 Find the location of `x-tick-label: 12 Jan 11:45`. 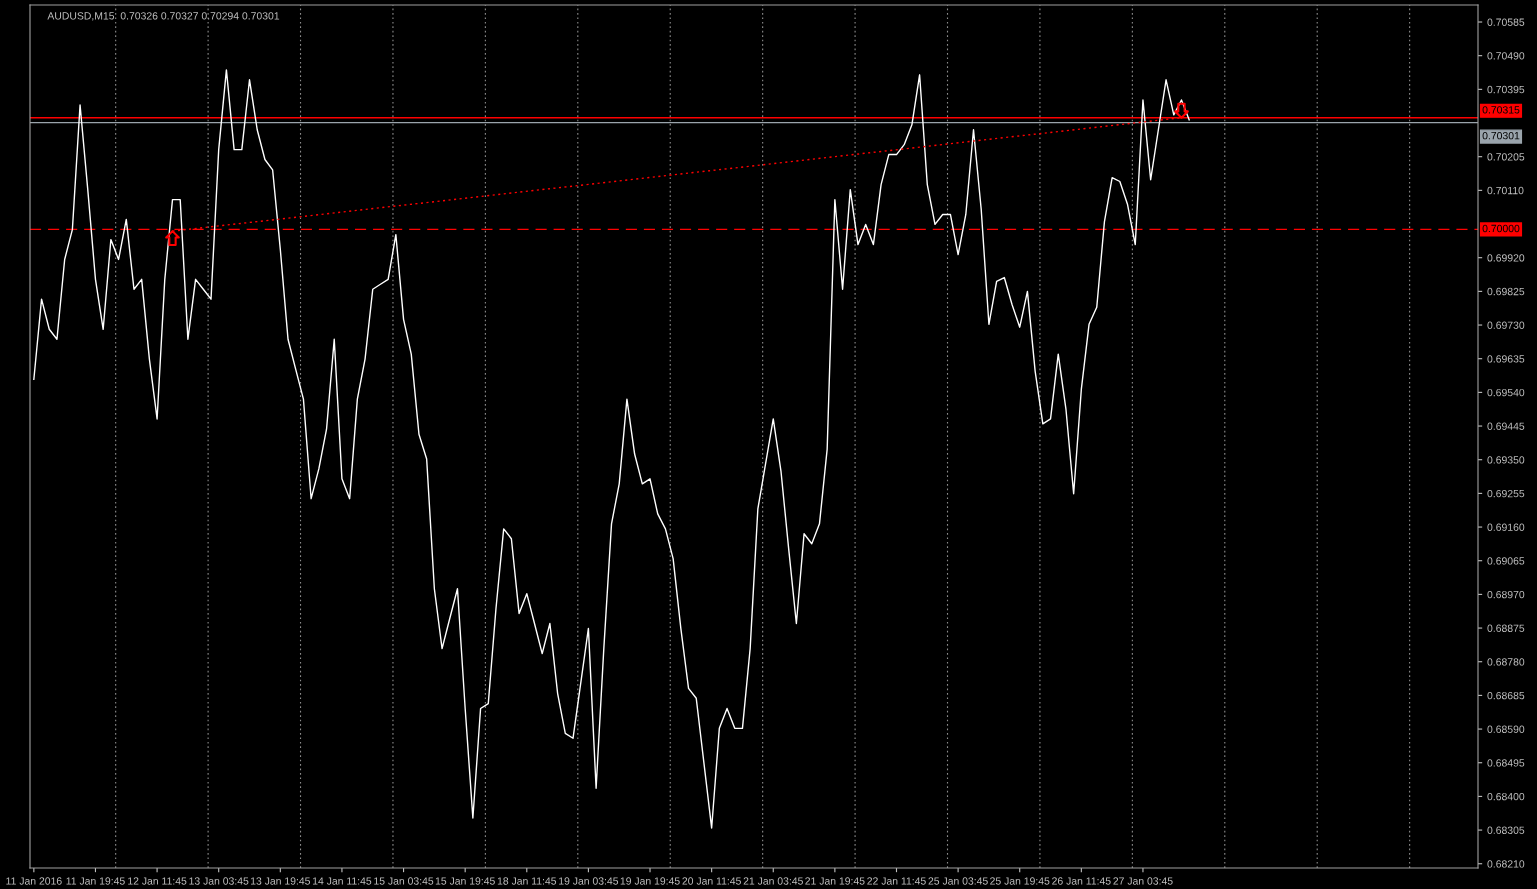

x-tick-label: 12 Jan 11:45 is located at coordinates (157, 881).